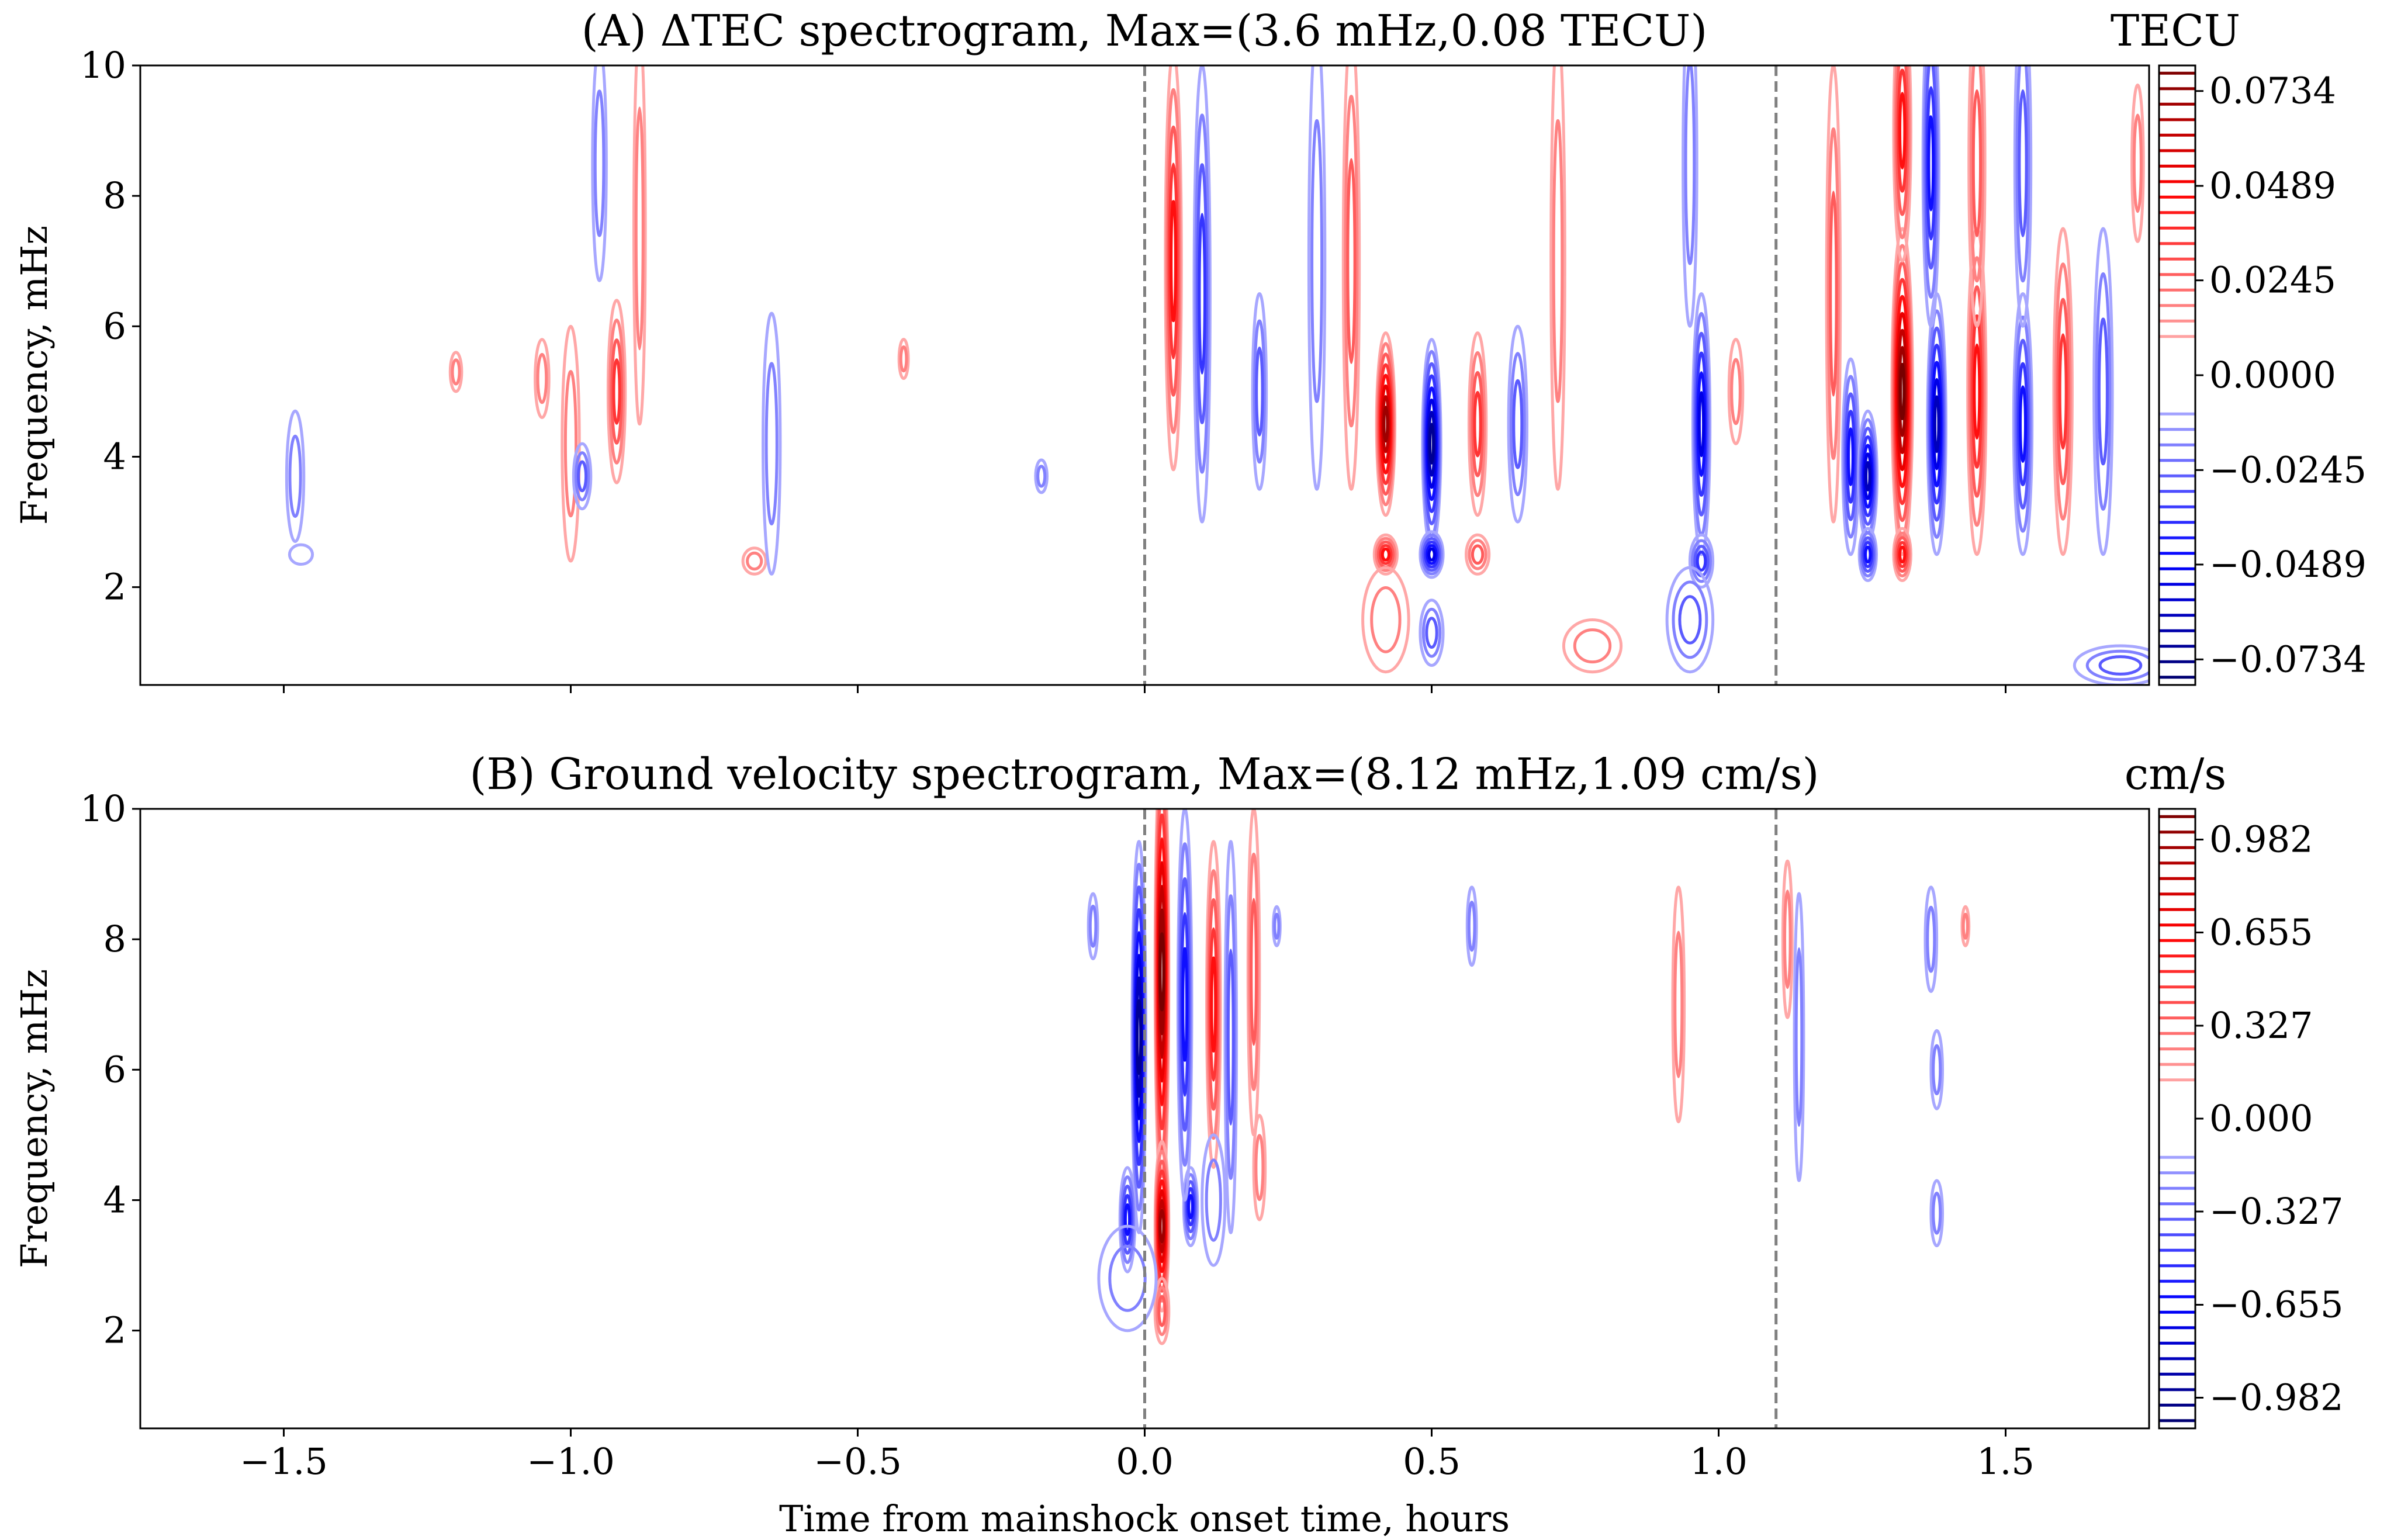  What do you see at coordinates (2276, 1212) in the screenshot?
I see `panel-b-colorbar-tick-label-4: −0.327` at bounding box center [2276, 1212].